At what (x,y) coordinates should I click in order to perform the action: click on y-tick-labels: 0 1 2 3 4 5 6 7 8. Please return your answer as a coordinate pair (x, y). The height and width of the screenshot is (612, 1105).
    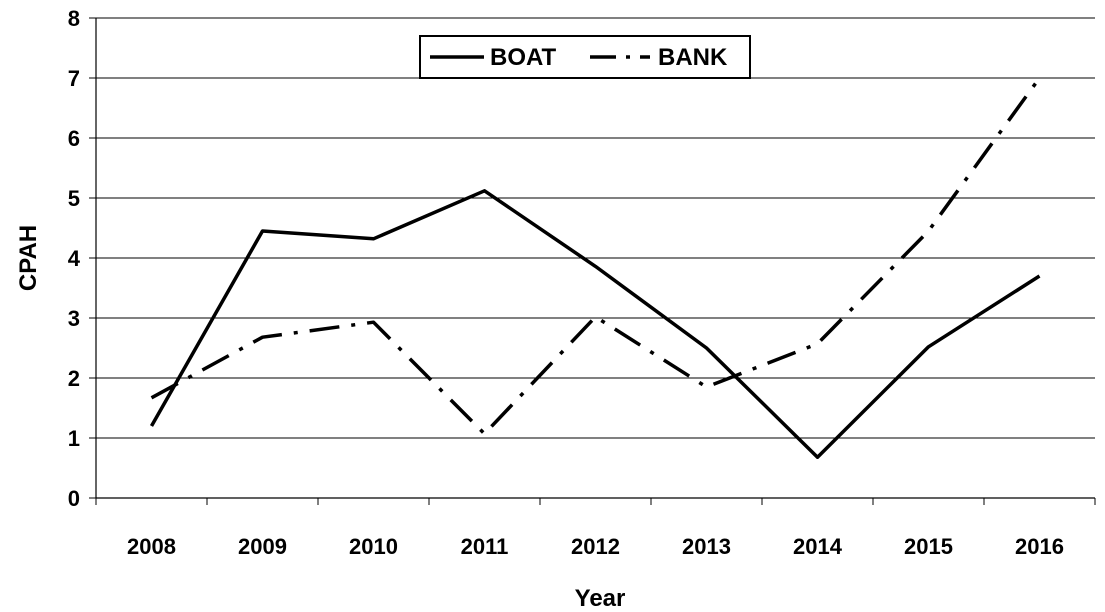
    Looking at the image, I should click on (74, 258).